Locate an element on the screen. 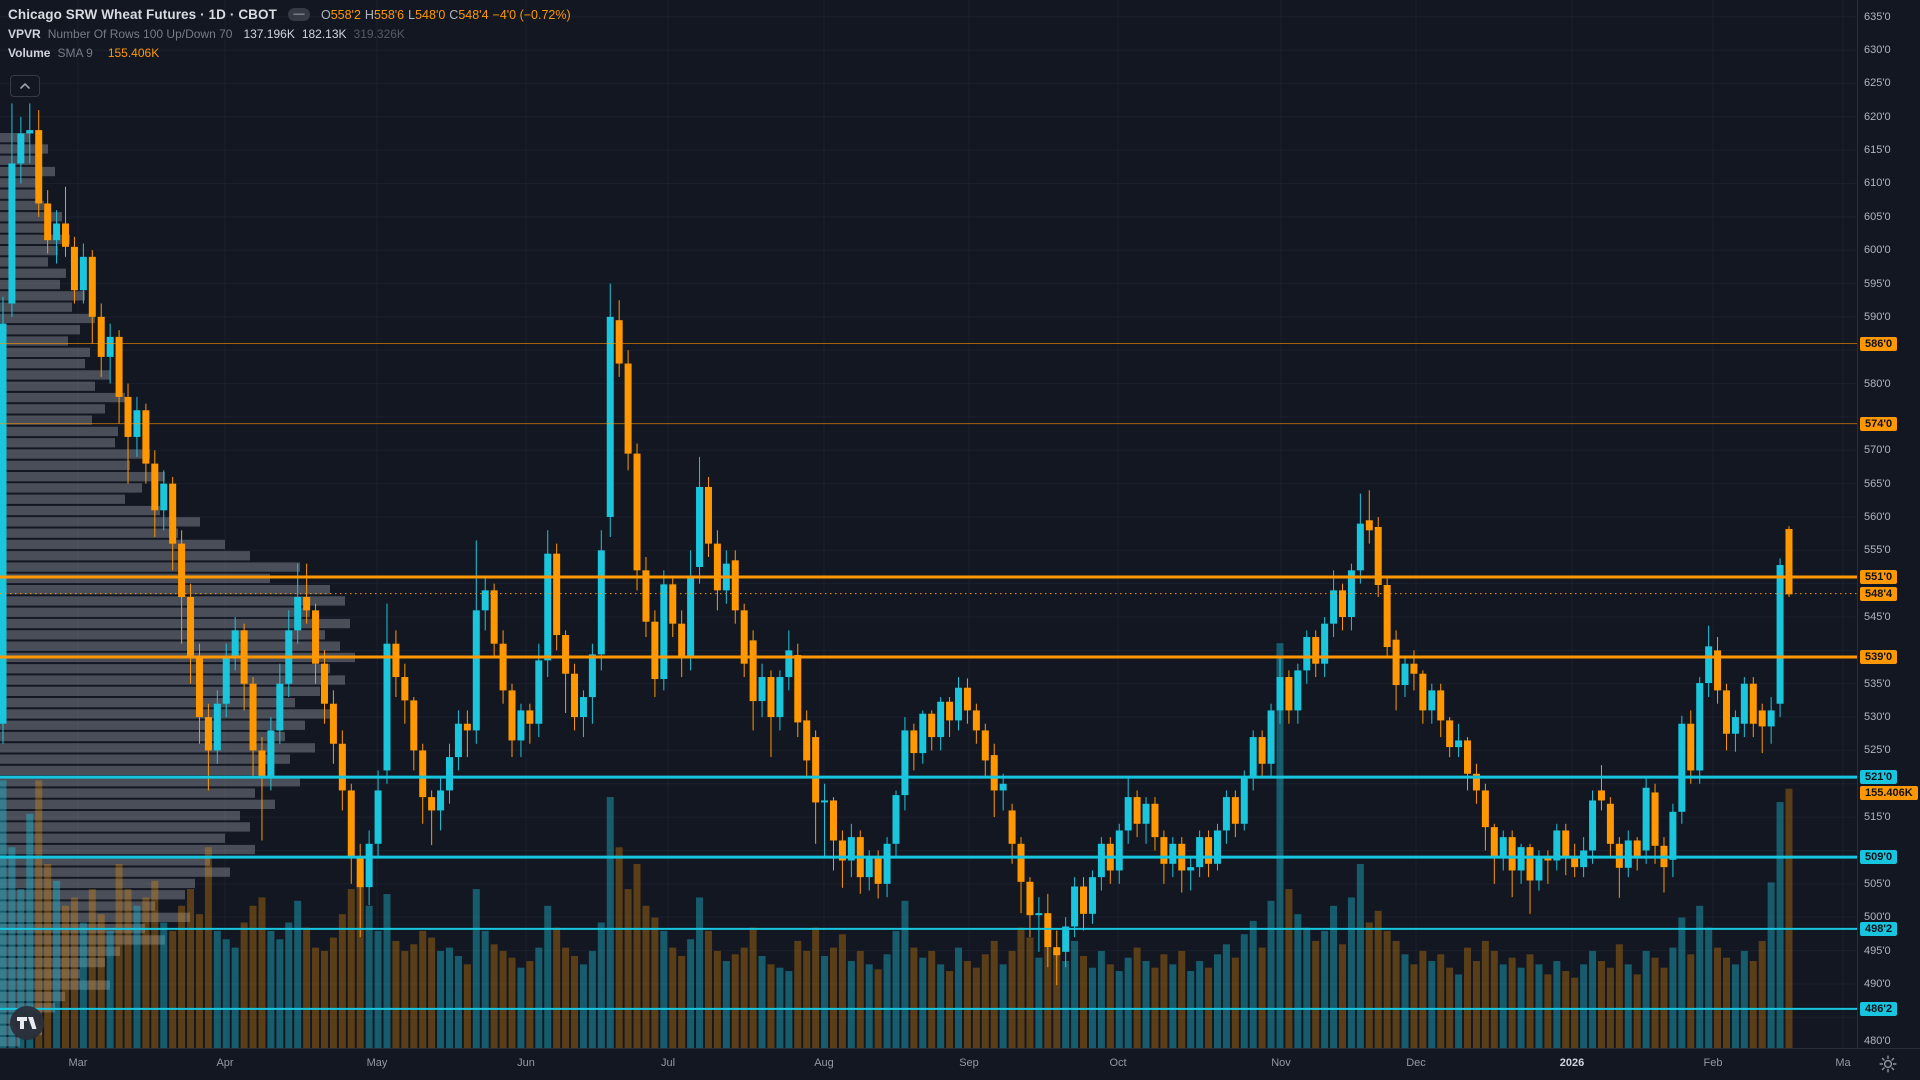  tv-glyph is located at coordinates (27, 1023).